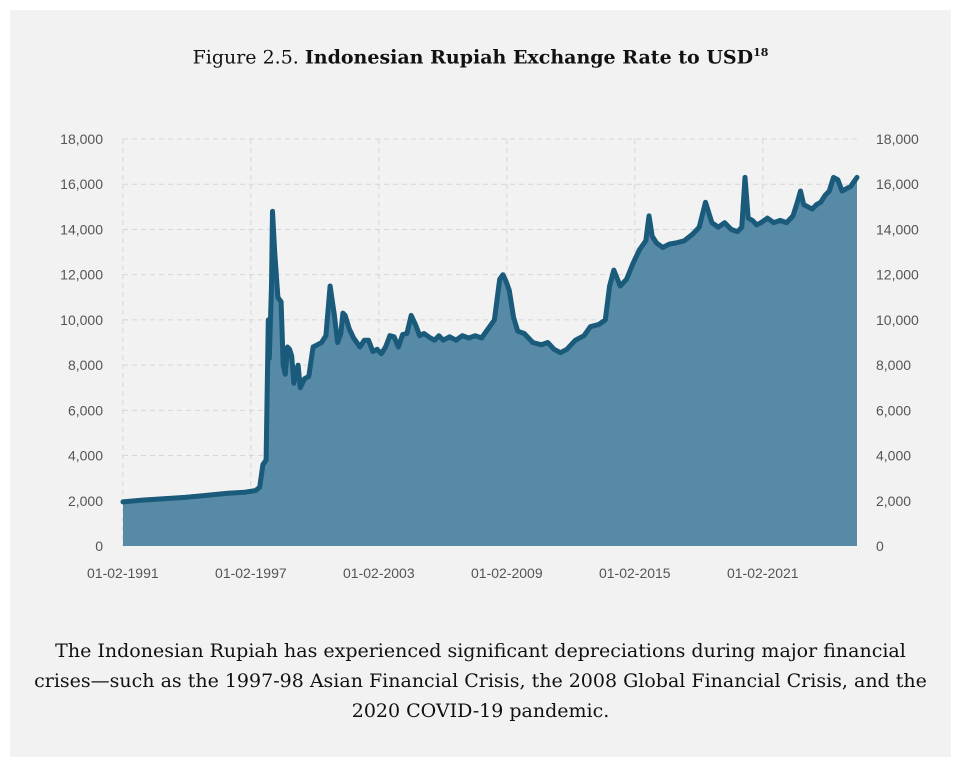  I want to click on y-tick-label-left: 8,000, so click(85, 365).